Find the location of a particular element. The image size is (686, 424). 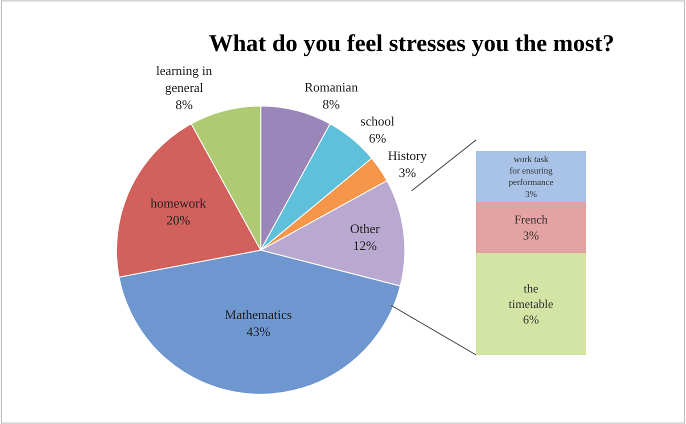

series-label: work task for ensuring performance is located at coordinates (531, 171).